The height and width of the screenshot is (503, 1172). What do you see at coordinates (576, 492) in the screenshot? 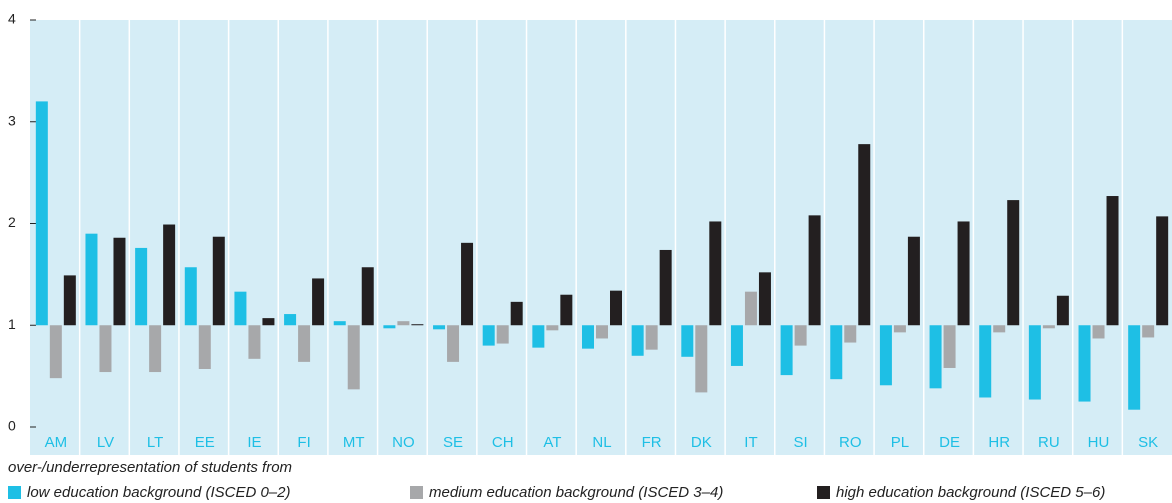
I see `legend-label: medium education background (ISCED 3–4)` at bounding box center [576, 492].